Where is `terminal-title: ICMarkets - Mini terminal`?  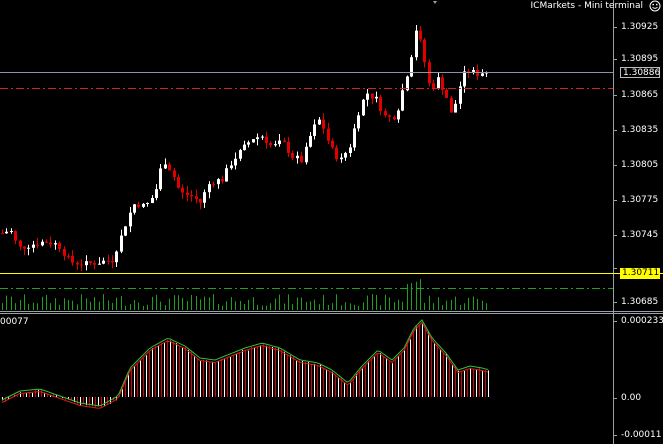 terminal-title: ICMarkets - Mini terminal is located at coordinates (586, 6).